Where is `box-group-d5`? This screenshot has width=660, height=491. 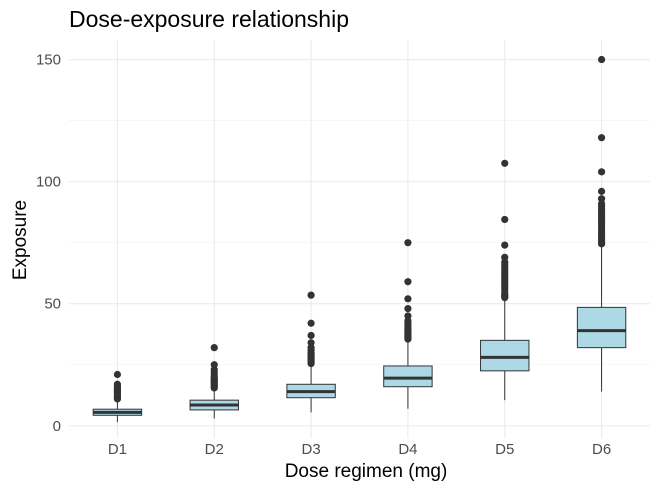 box-group-d5 is located at coordinates (505, 280).